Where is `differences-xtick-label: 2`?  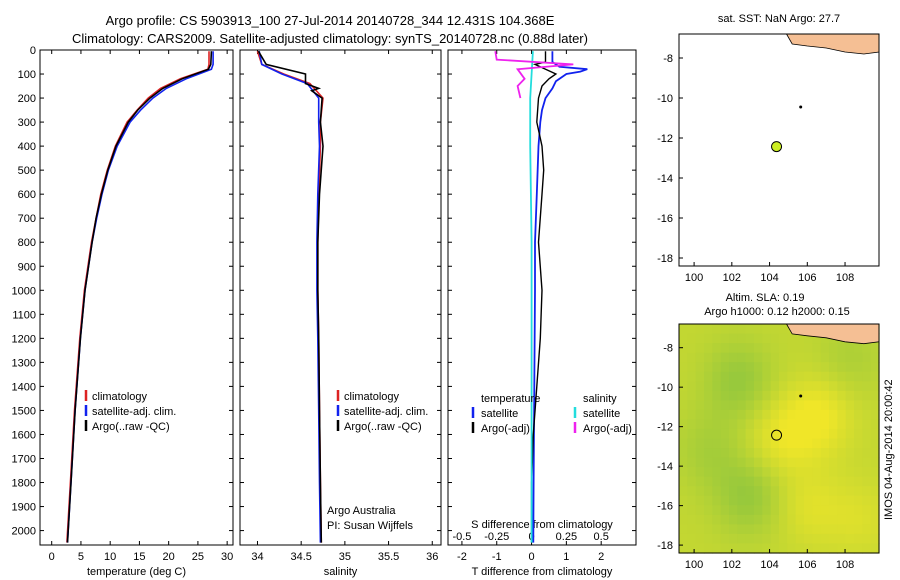 differences-xtick-label: 2 is located at coordinates (601, 557).